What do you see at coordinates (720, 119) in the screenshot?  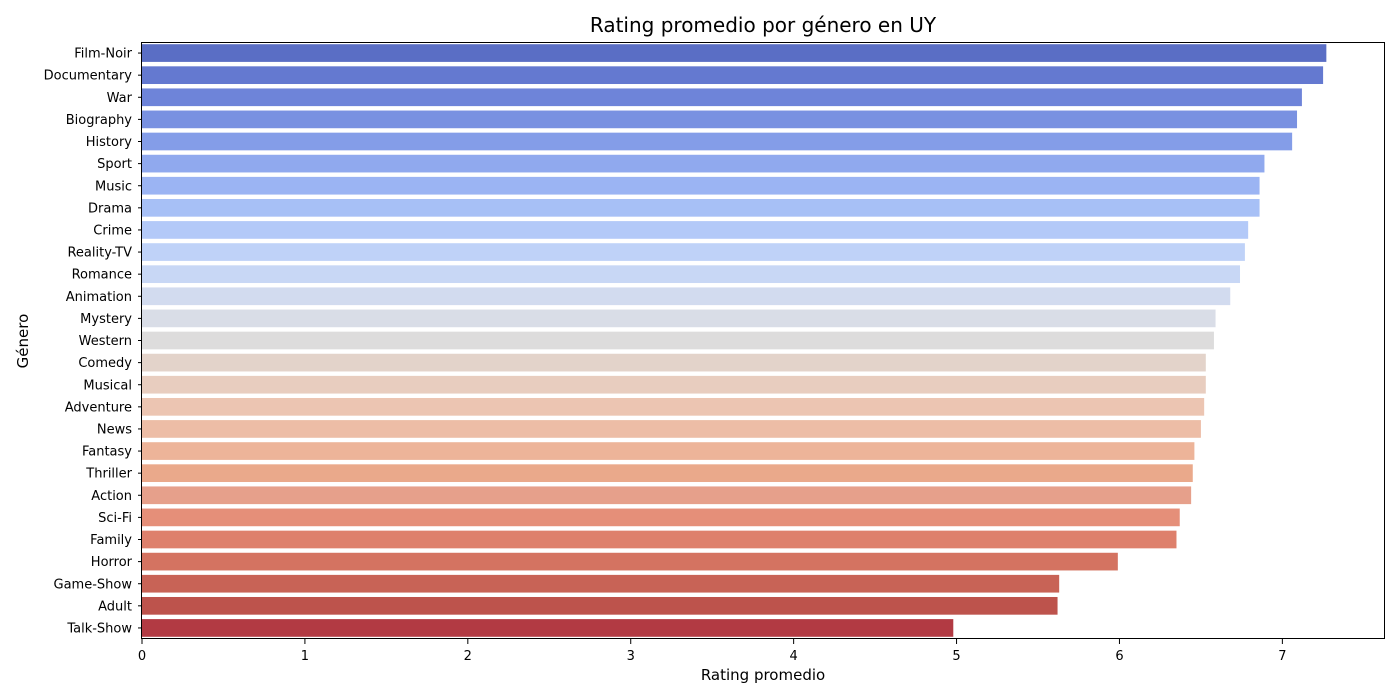 I see `bar-biography` at bounding box center [720, 119].